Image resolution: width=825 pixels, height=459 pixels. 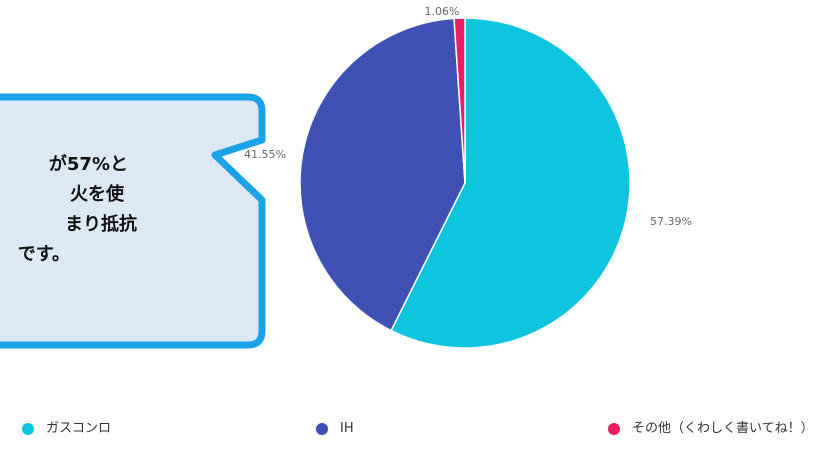 I want to click on value-label: 41.55%, so click(x=265, y=154).